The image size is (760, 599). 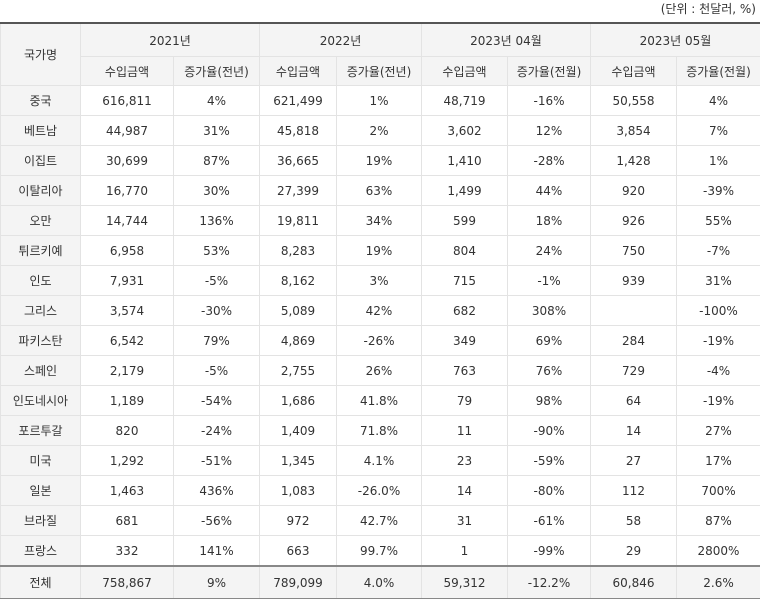 I want to click on country-cell: 스페인, so click(x=41, y=371).